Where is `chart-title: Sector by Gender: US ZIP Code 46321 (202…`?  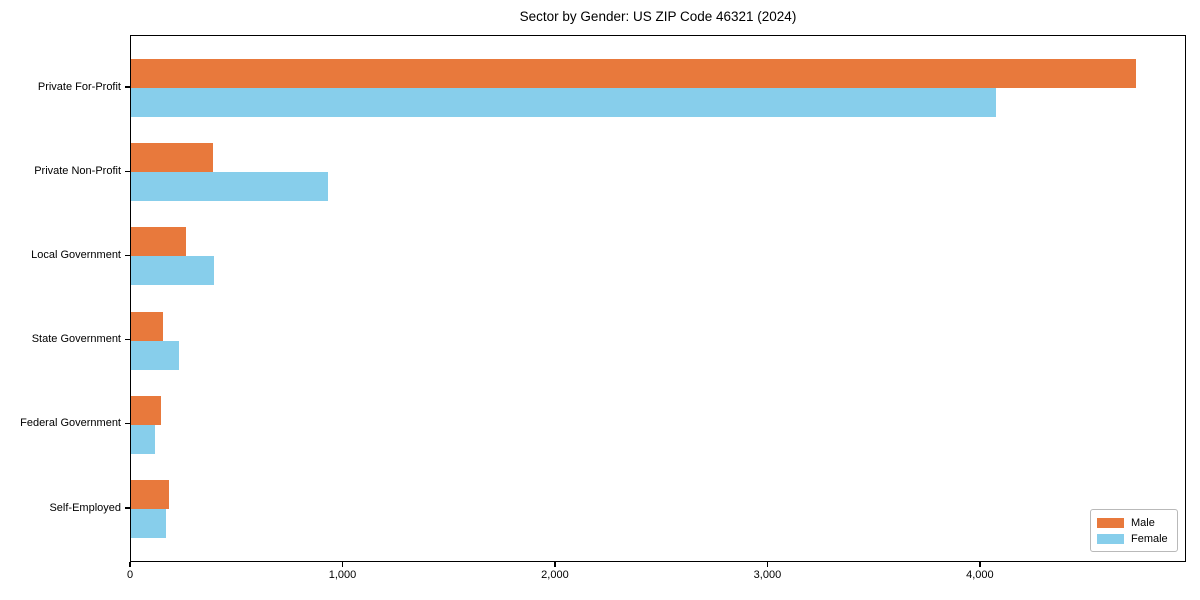 chart-title: Sector by Gender: US ZIP Code 46321 (202… is located at coordinates (658, 16).